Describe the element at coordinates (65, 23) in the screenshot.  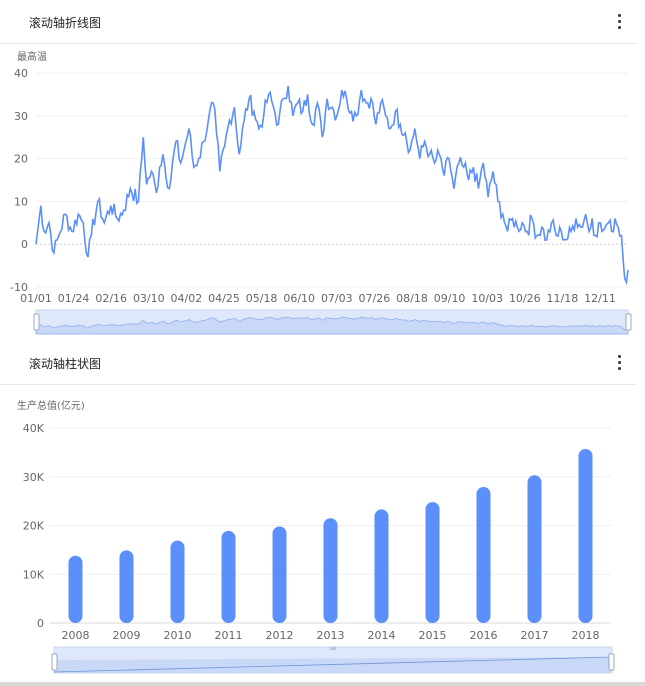
I see `line-card-title: 滚动轴折线图` at that location.